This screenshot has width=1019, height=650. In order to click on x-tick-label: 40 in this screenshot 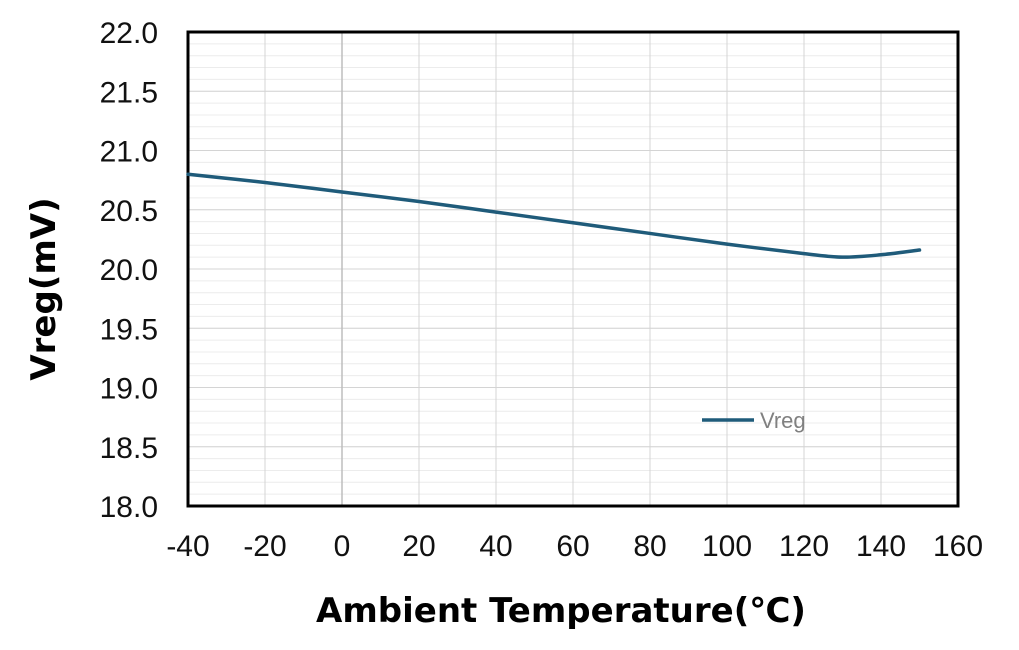, I will do `click(495, 546)`.